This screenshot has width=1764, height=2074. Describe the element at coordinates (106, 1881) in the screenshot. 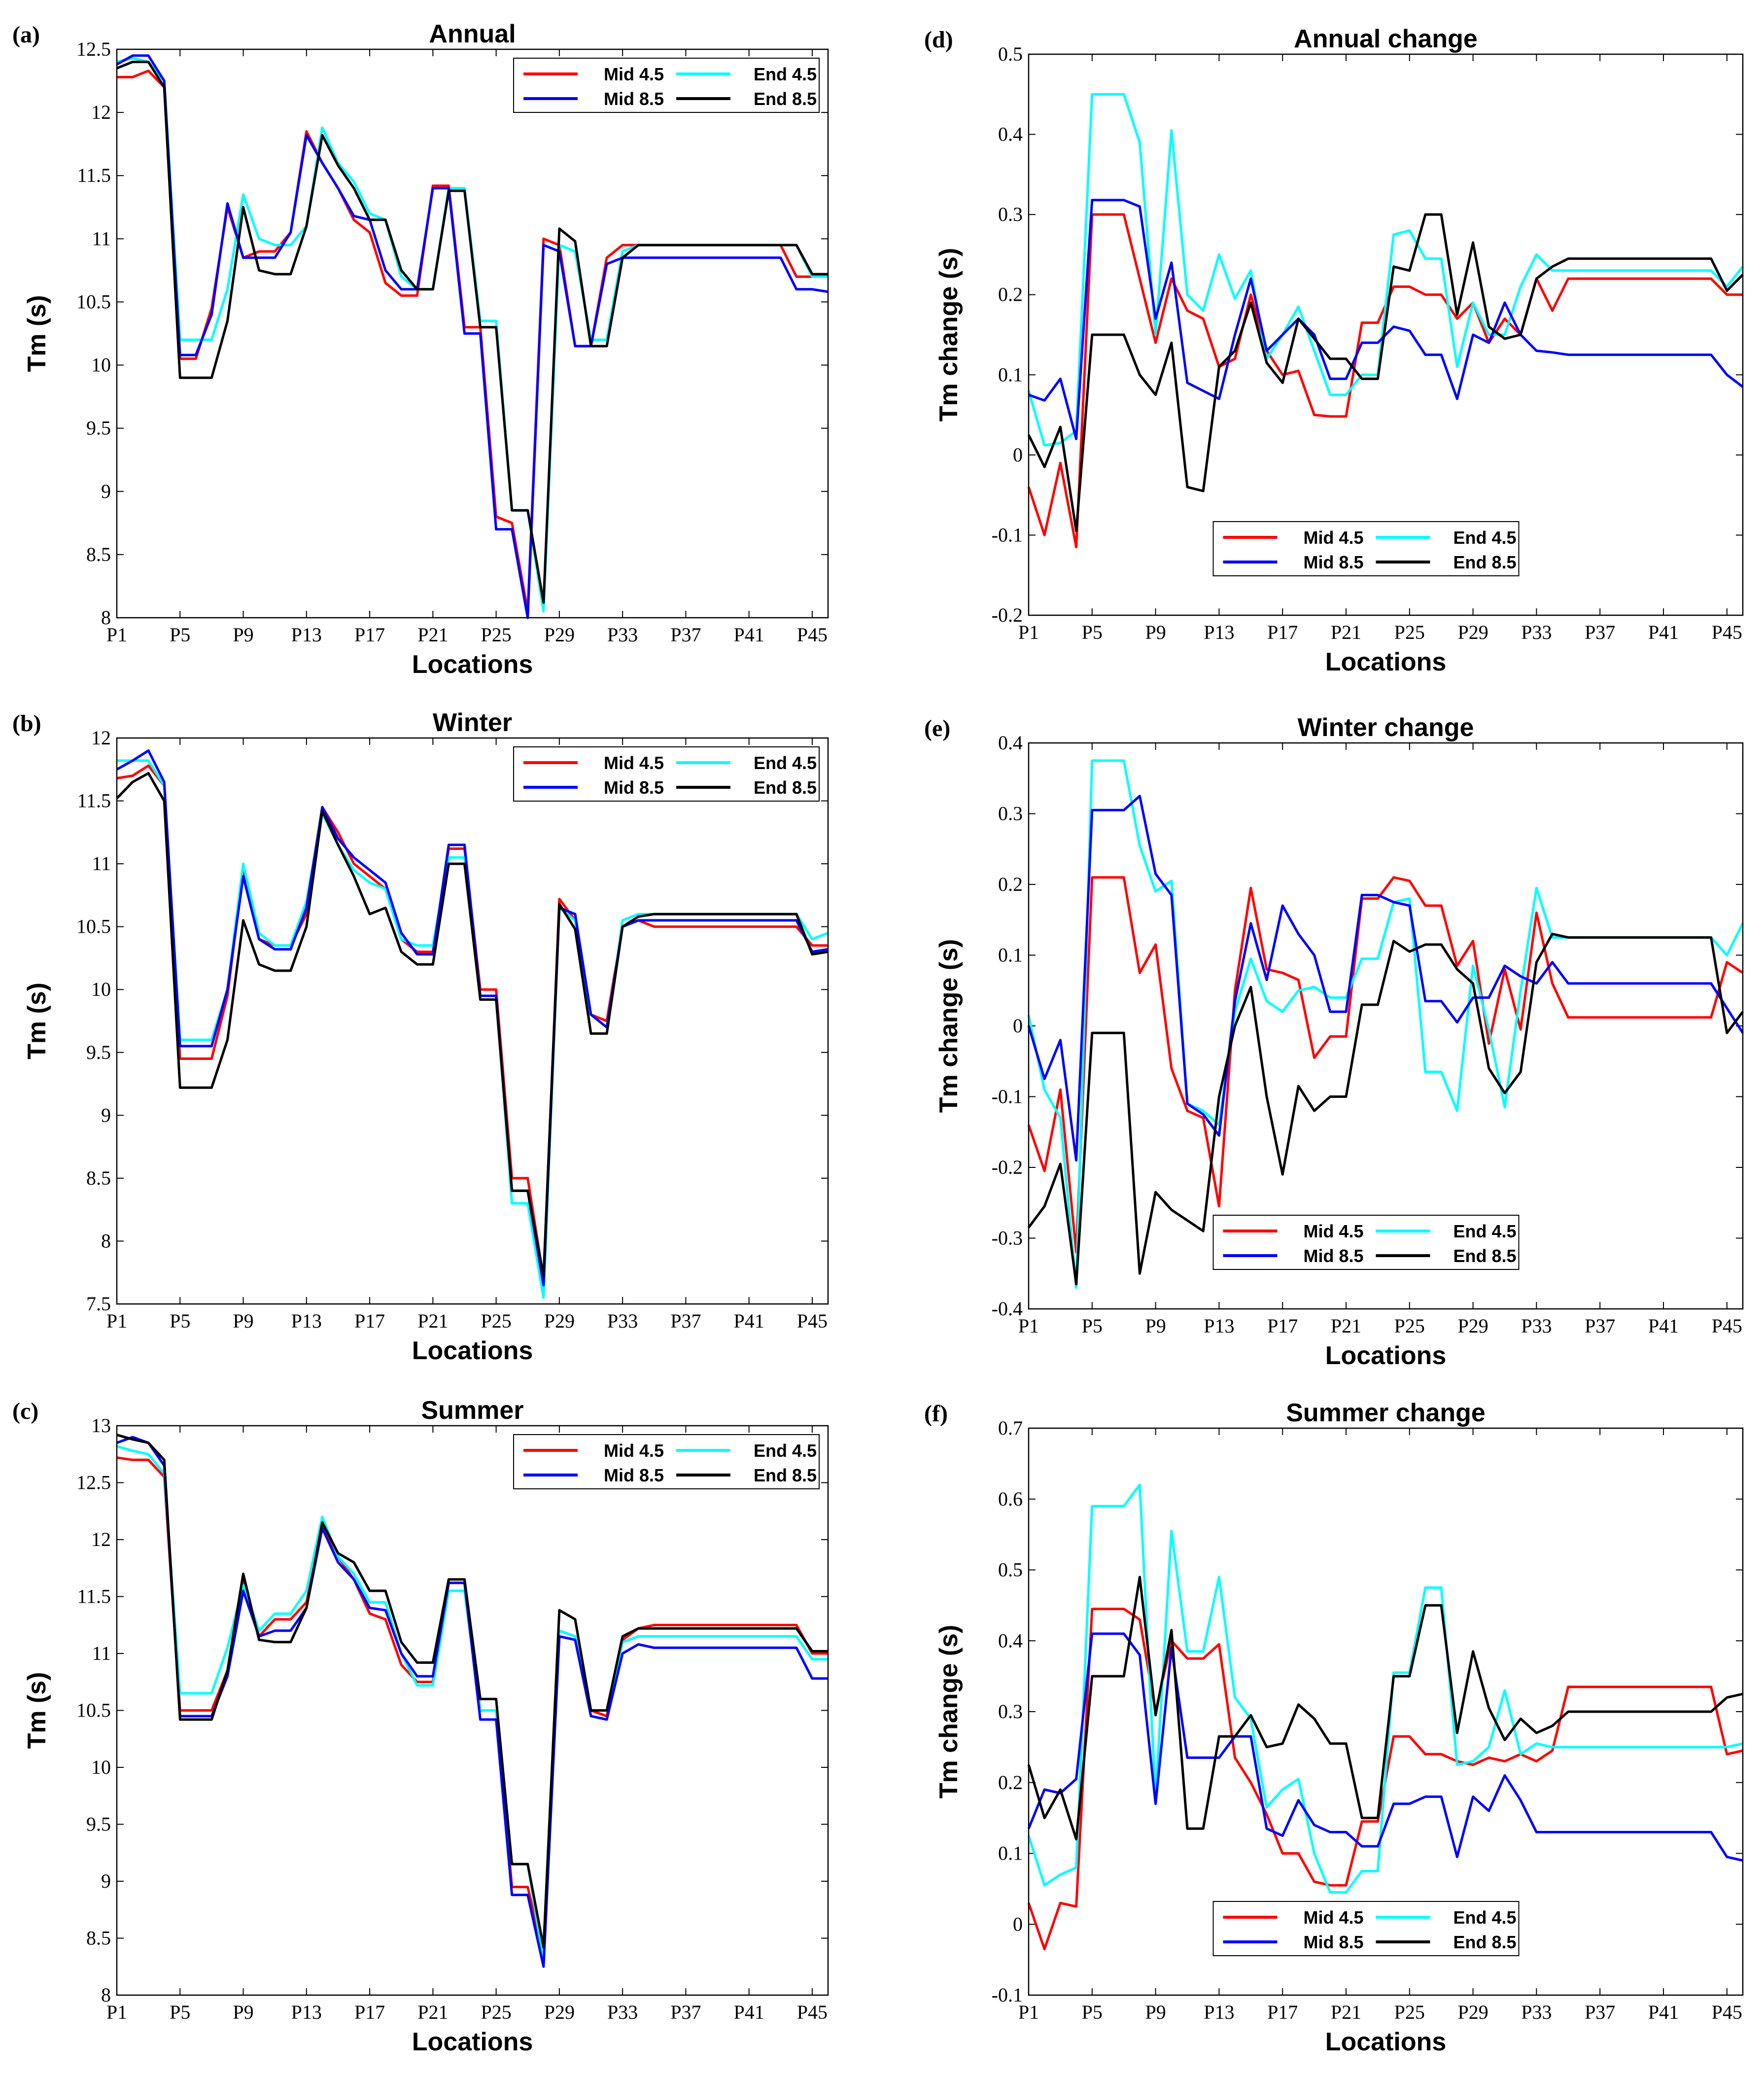

I see `y-tick-label: 9` at that location.